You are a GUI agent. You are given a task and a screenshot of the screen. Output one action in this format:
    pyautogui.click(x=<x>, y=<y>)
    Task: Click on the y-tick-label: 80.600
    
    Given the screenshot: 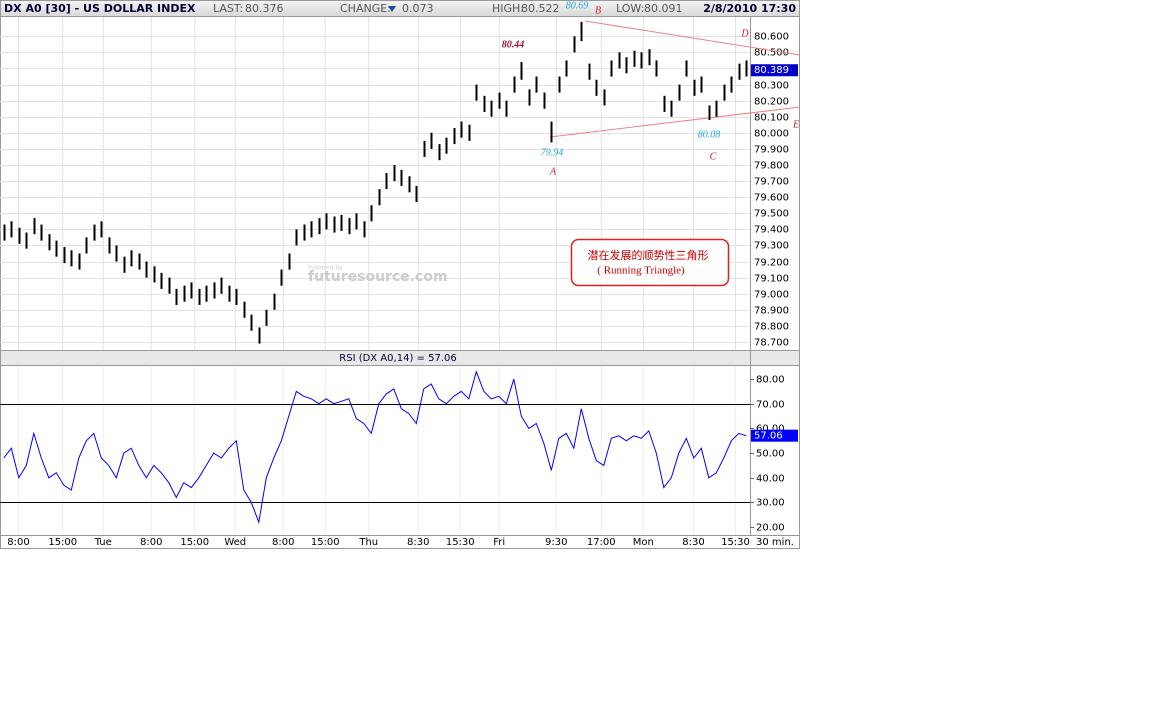 What is the action you would take?
    pyautogui.click(x=771, y=37)
    